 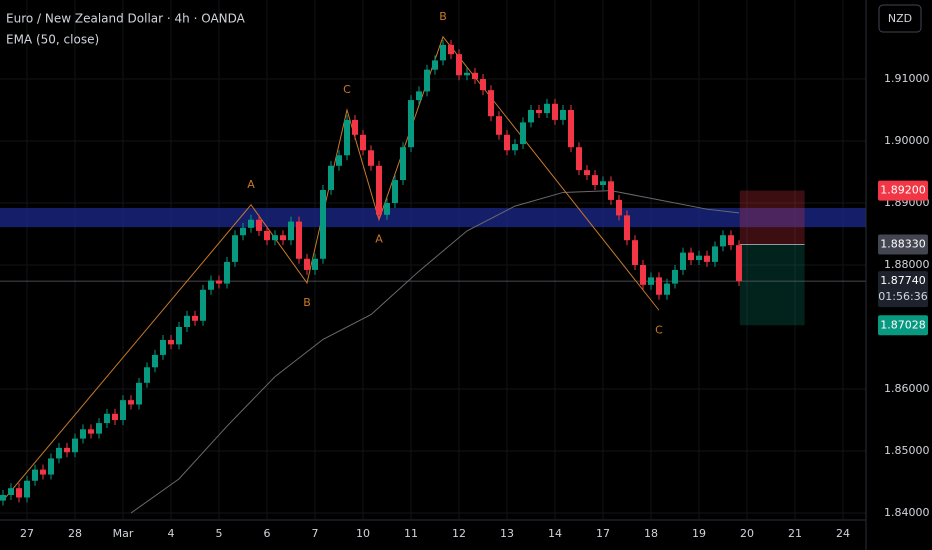 I want to click on x-tick-label: 6, so click(x=267, y=533).